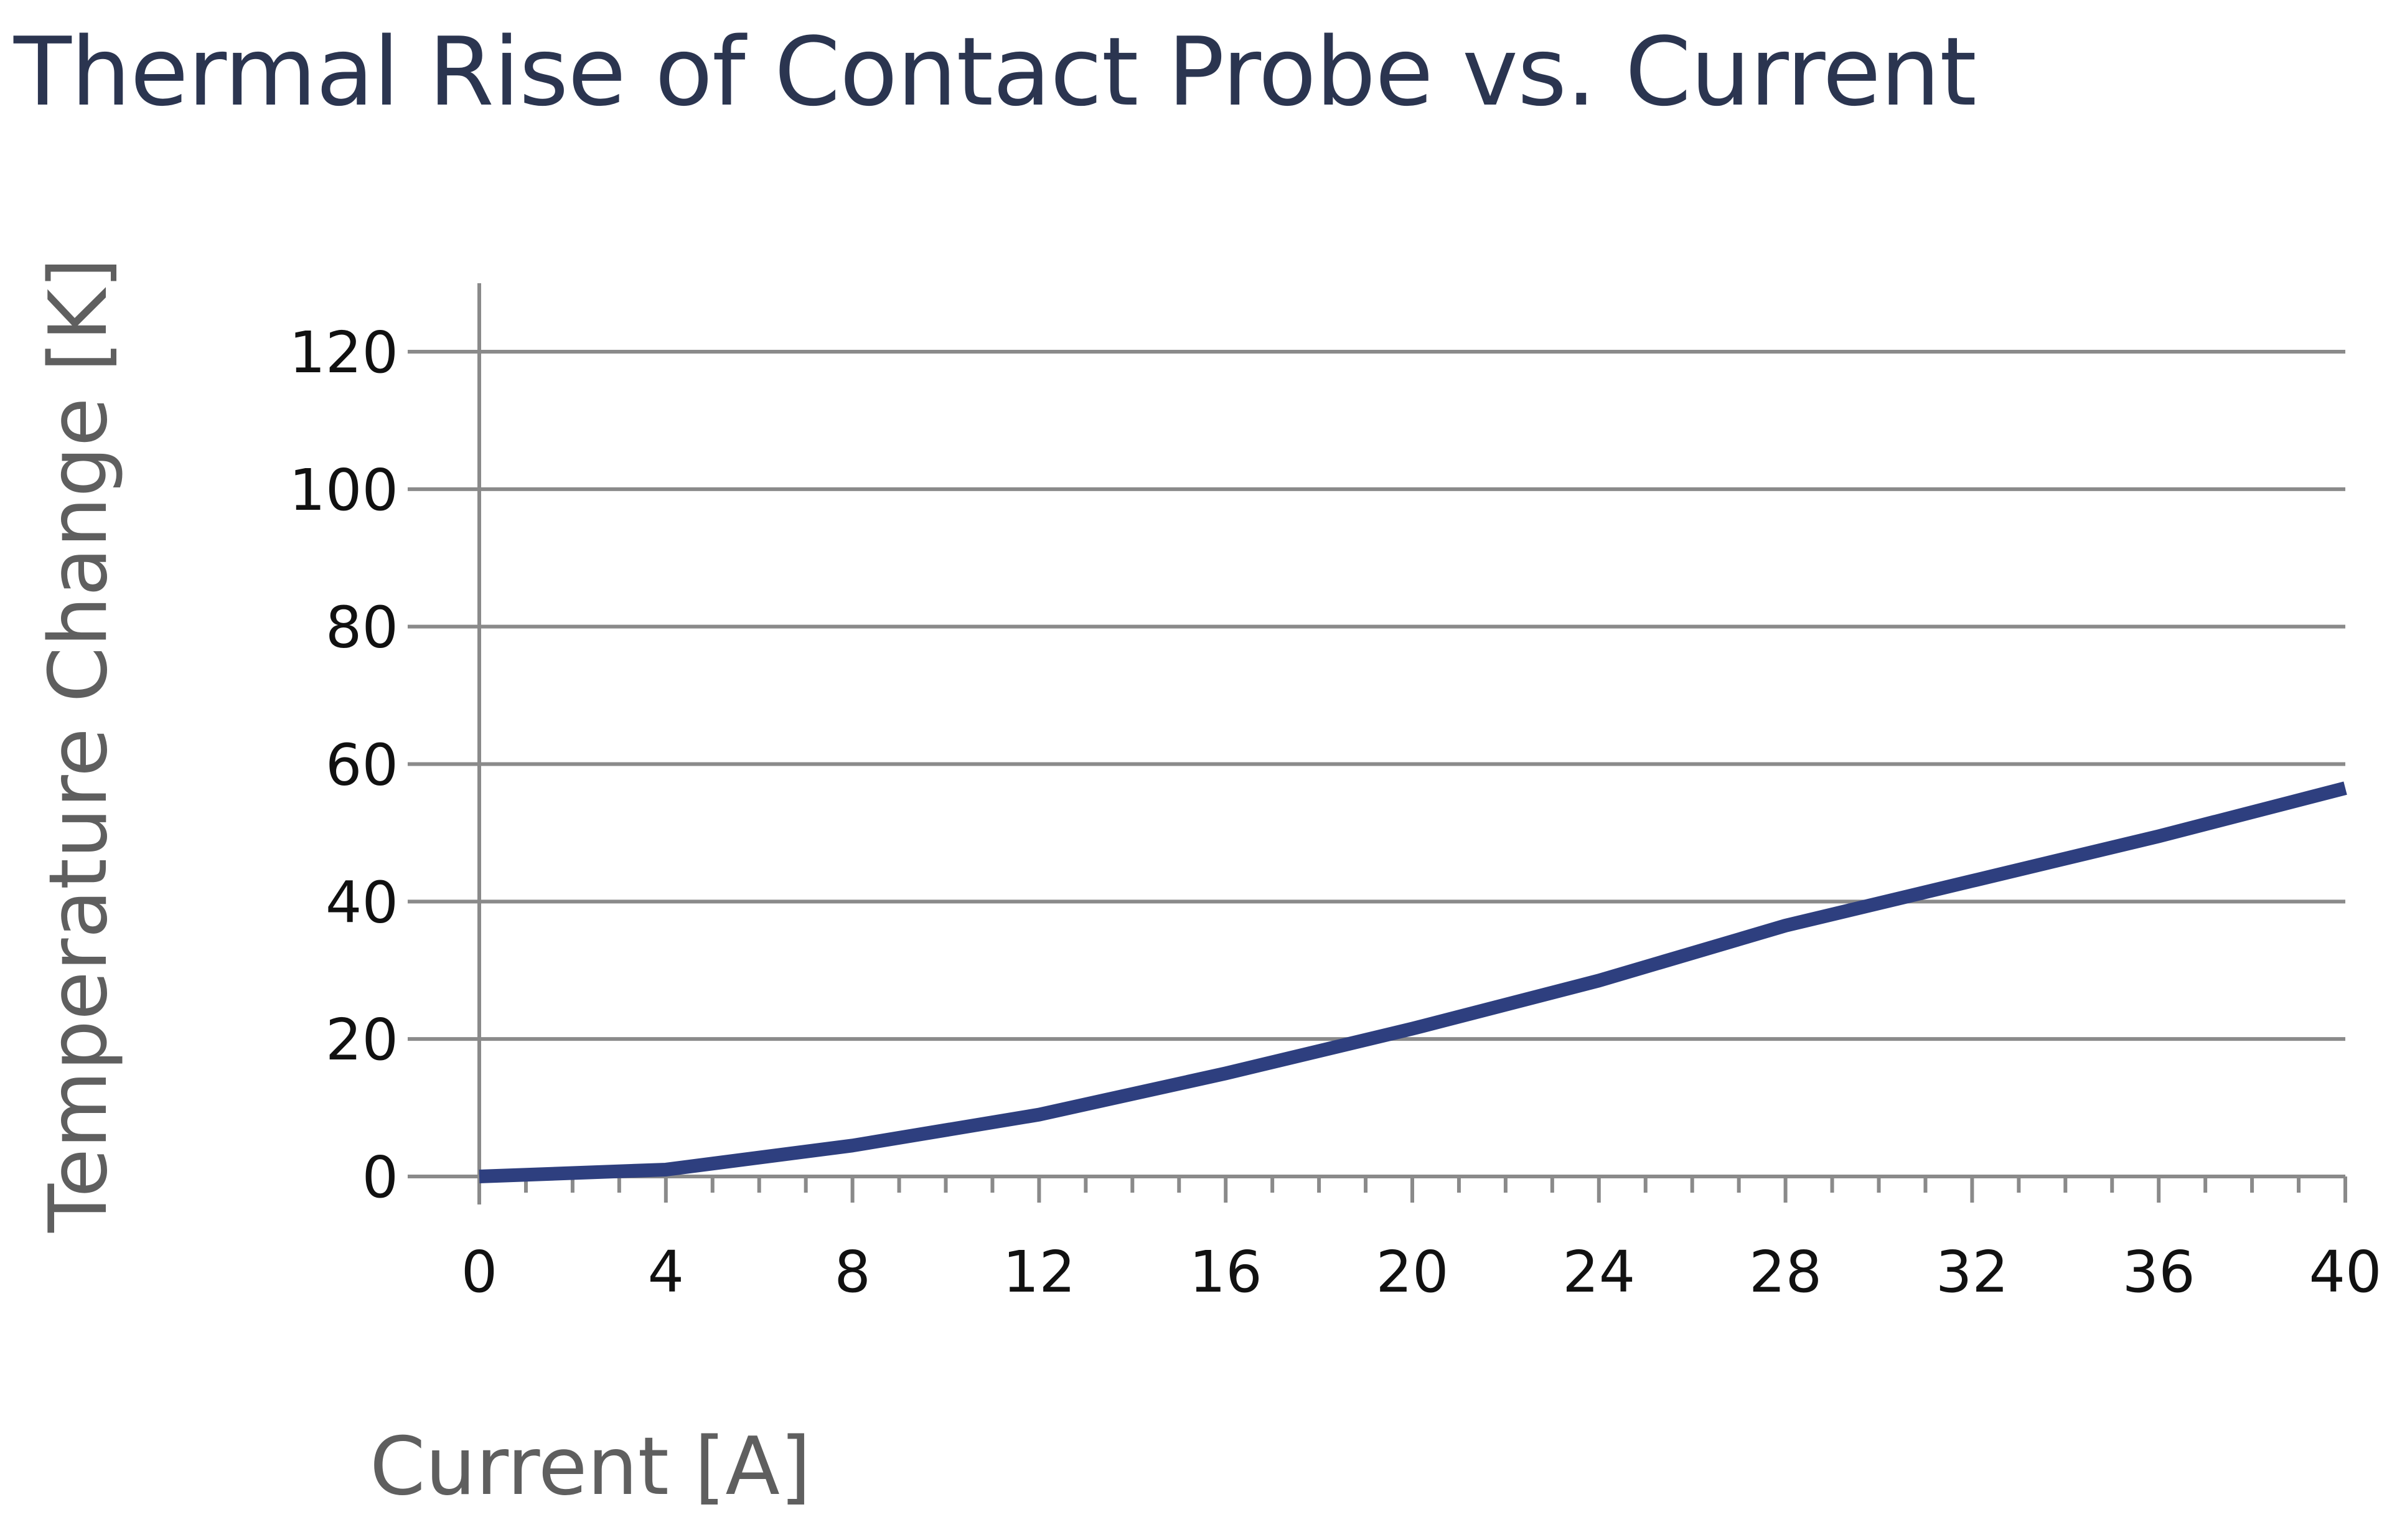  I want to click on x-tick-label-12: 12, so click(1039, 1272).